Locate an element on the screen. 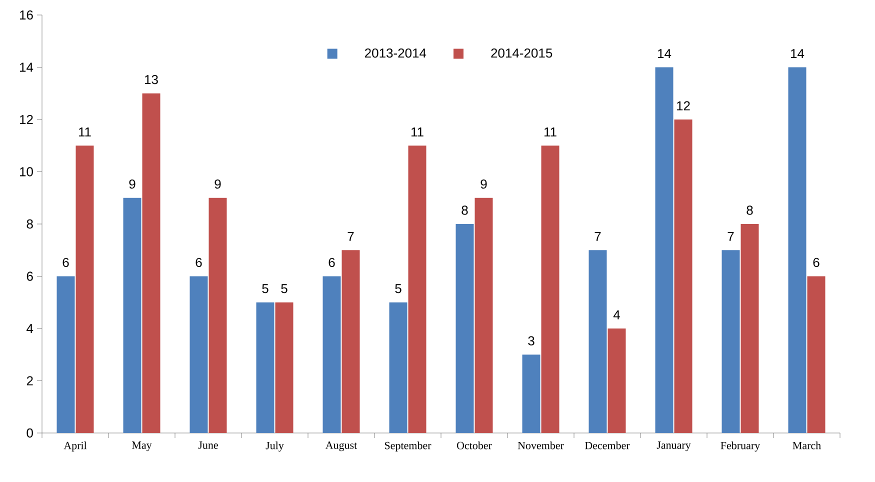 The width and height of the screenshot is (875, 482). y-tick-label: 10 is located at coordinates (26, 171).